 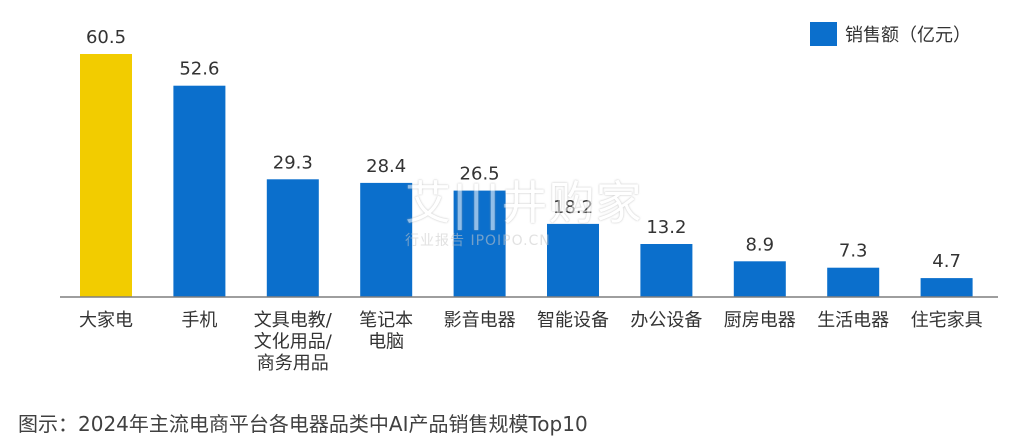 I want to click on x-tick-label-line: 生活电器, so click(x=853, y=320).